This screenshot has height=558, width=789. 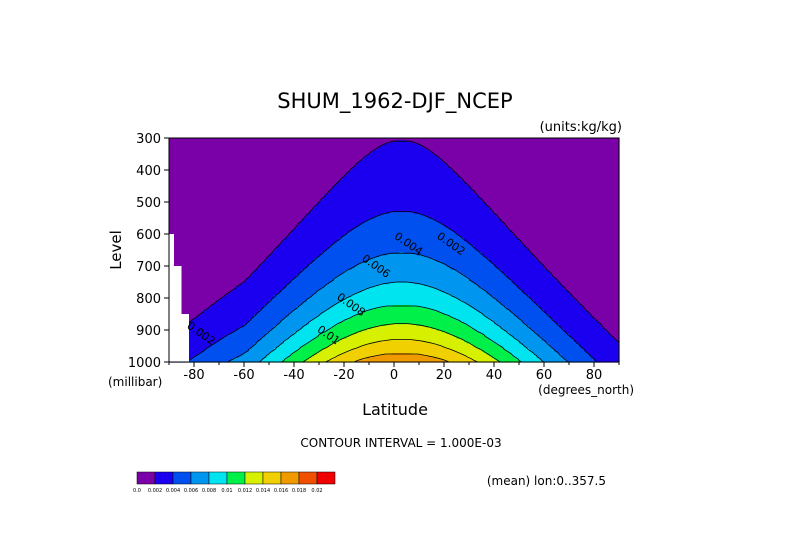 I want to click on x-tick-label: 20, so click(x=444, y=375).